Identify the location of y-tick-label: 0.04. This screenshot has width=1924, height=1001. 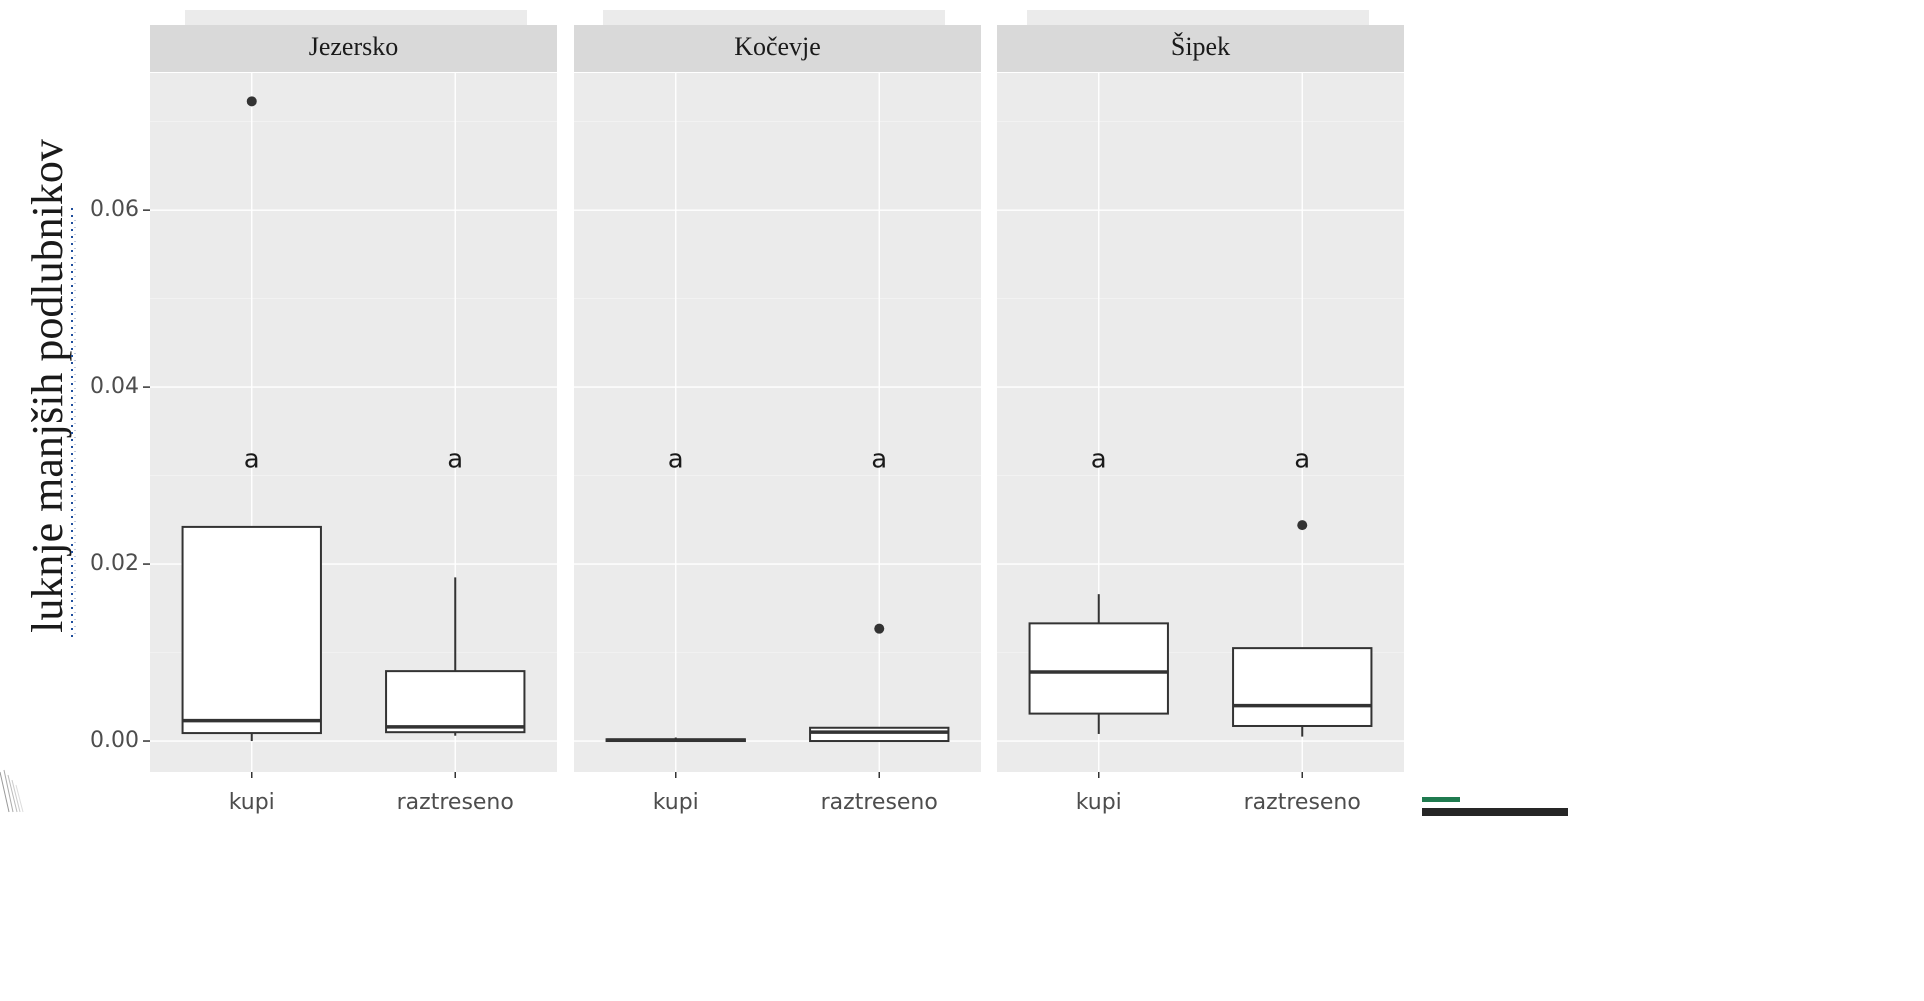
(114, 386).